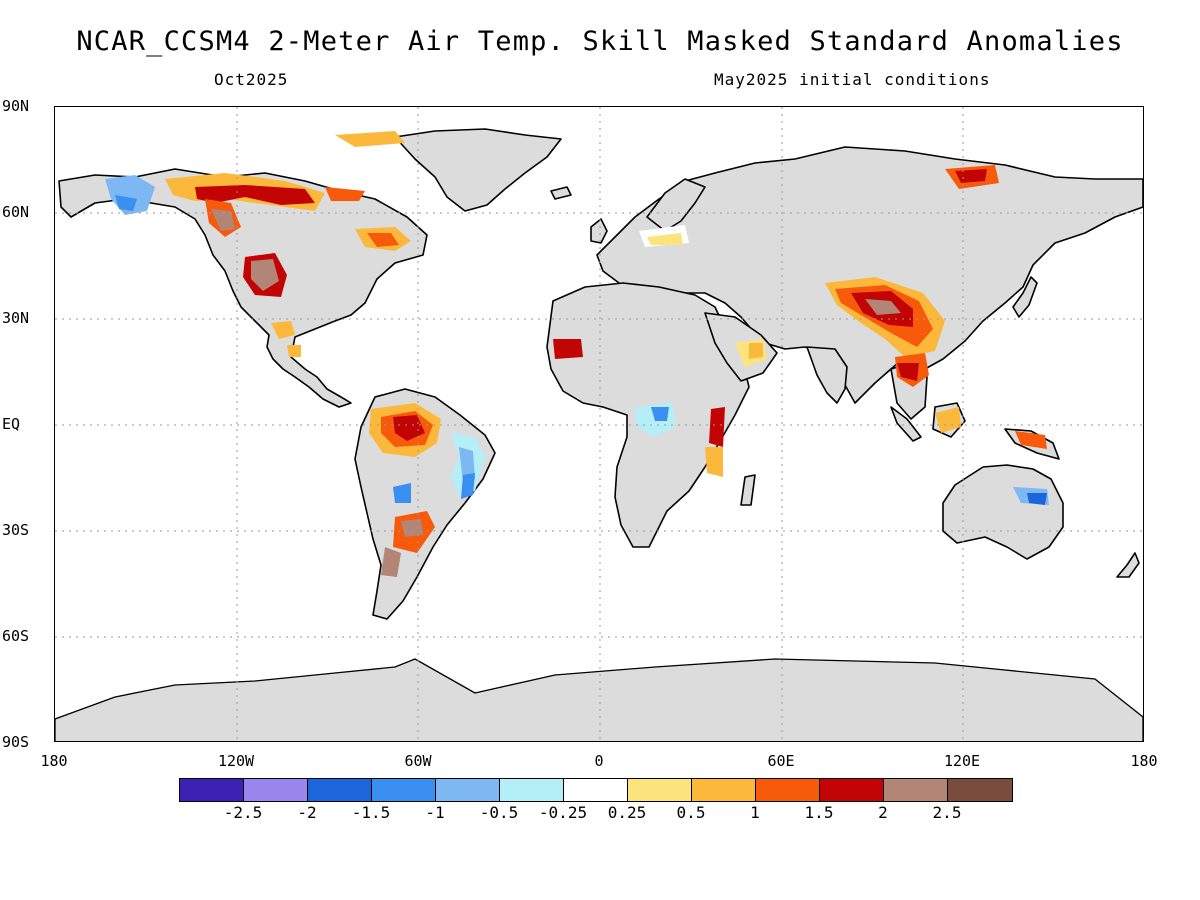 This screenshot has height=900, width=1200. Describe the element at coordinates (418, 761) in the screenshot. I see `lon-label-60w: 60W` at that location.